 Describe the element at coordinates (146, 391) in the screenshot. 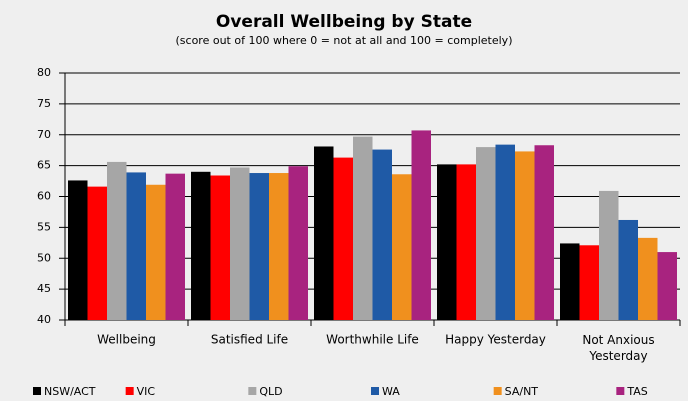

I see `legend-label: VIC` at that location.